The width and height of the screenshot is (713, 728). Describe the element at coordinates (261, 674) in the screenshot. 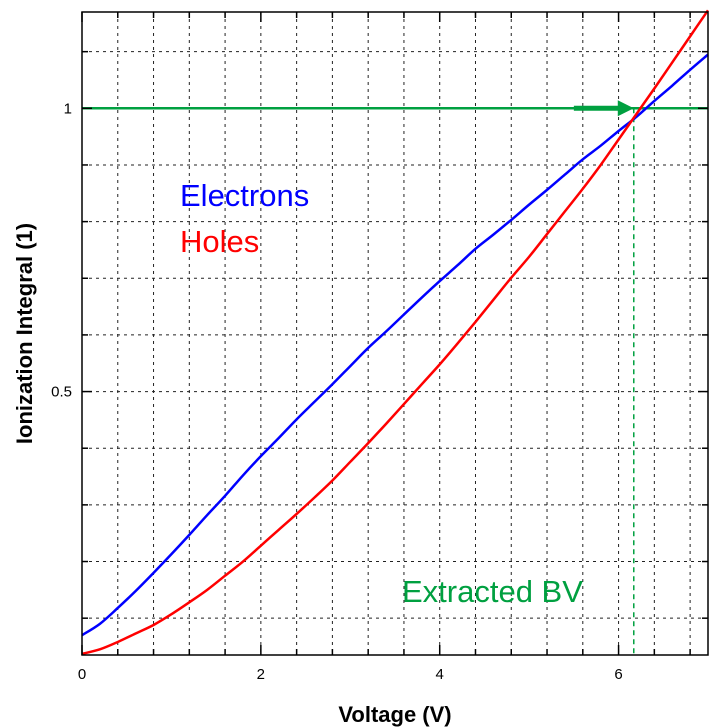

I see `x-tick-label: 2` at that location.